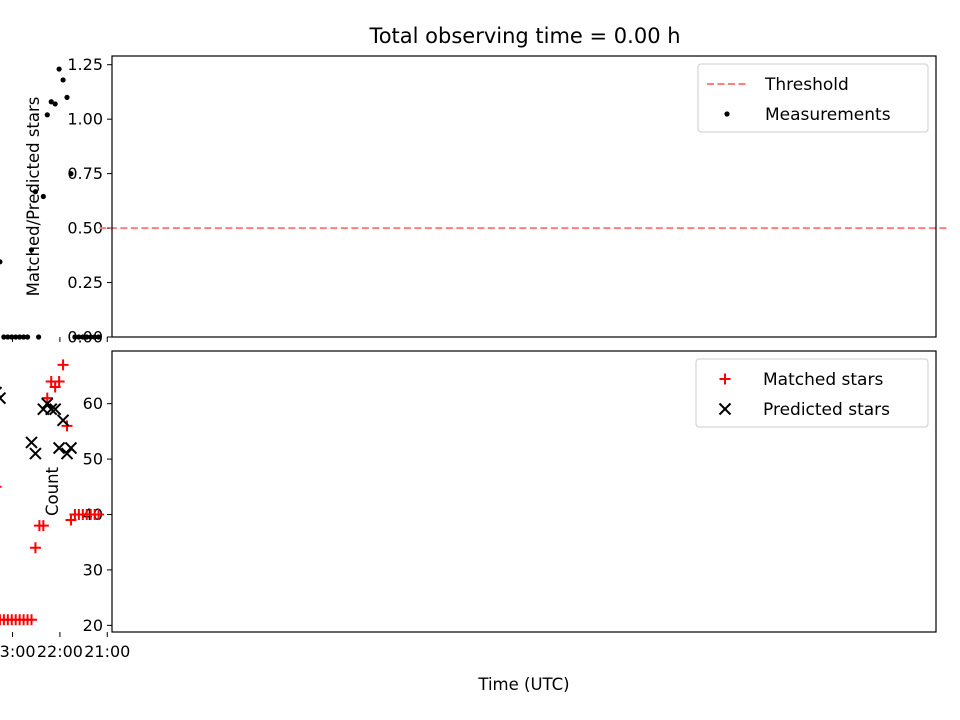 The width and height of the screenshot is (960, 720). I want to click on legend-label: Measurements, so click(828, 115).